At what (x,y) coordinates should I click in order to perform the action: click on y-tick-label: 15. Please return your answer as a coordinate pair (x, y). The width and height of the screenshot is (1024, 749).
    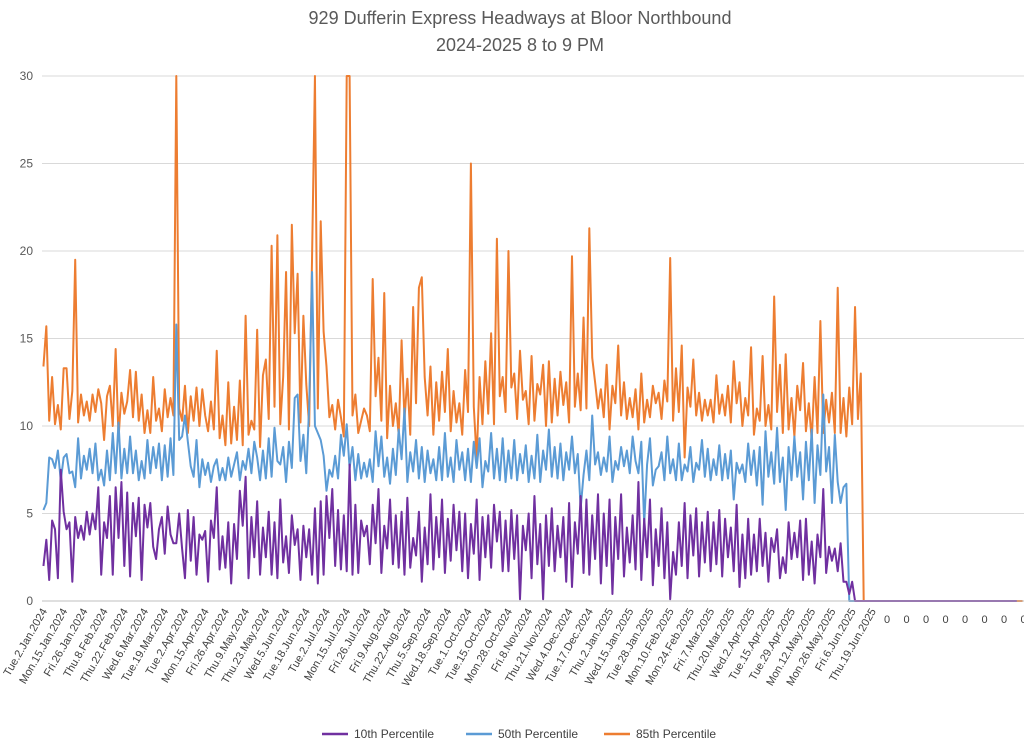
    Looking at the image, I should click on (27, 339).